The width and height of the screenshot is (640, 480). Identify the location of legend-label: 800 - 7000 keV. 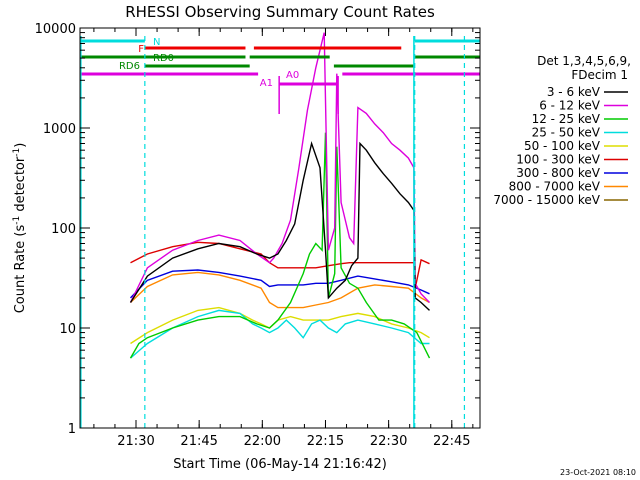
(555, 187).